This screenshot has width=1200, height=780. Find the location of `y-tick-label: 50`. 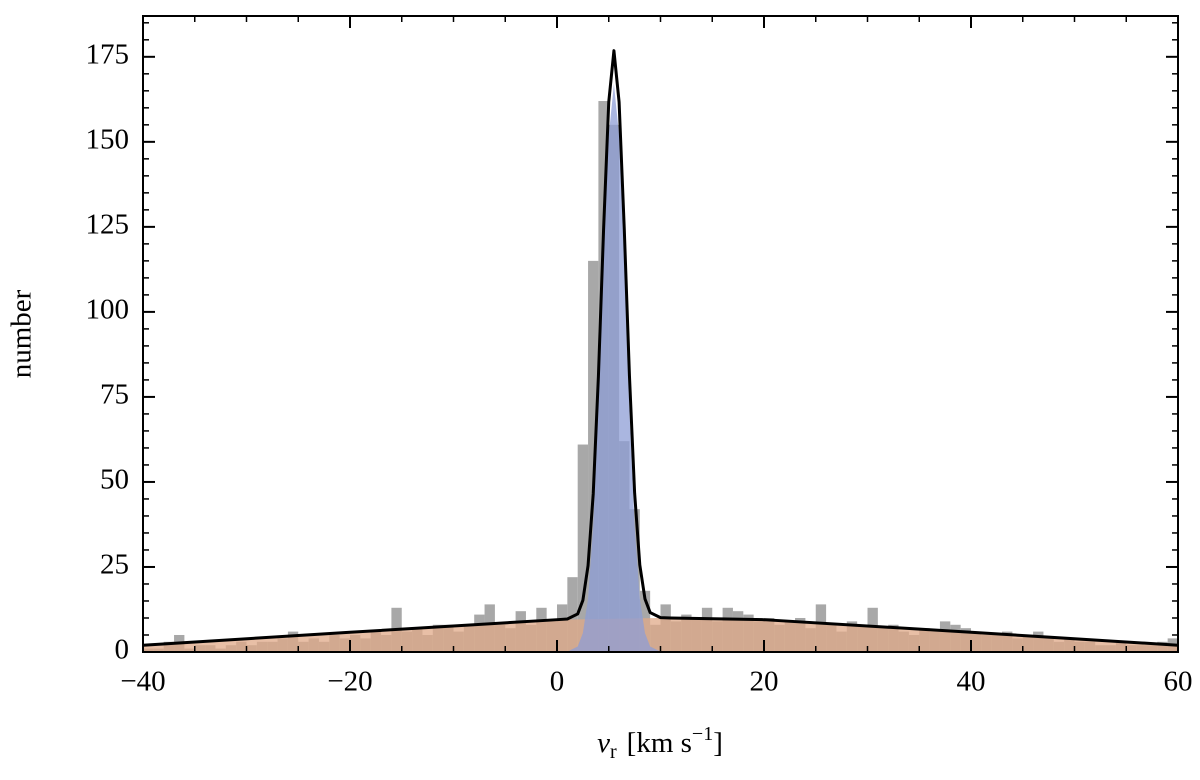

y-tick-label: 50 is located at coordinates (114, 480).